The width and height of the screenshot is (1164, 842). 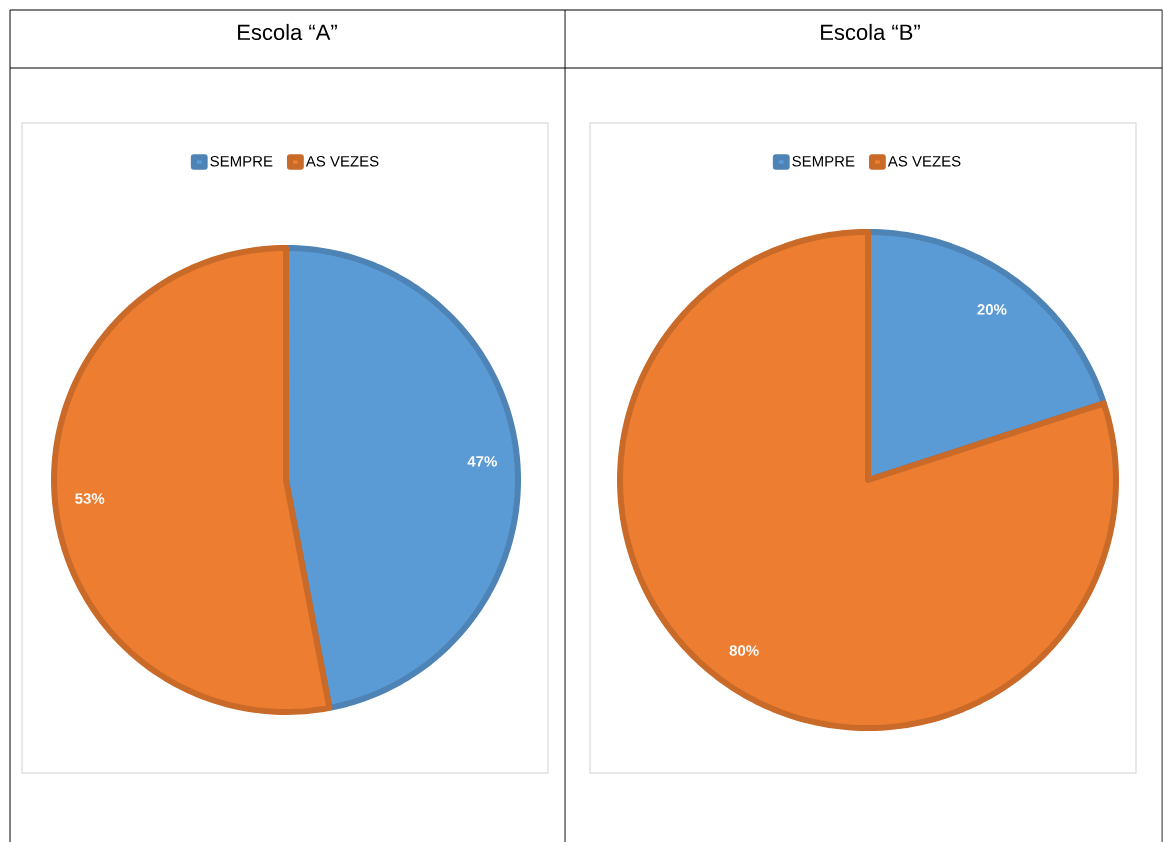 What do you see at coordinates (90, 498) in the screenshot?
I see `data-label: 53%` at bounding box center [90, 498].